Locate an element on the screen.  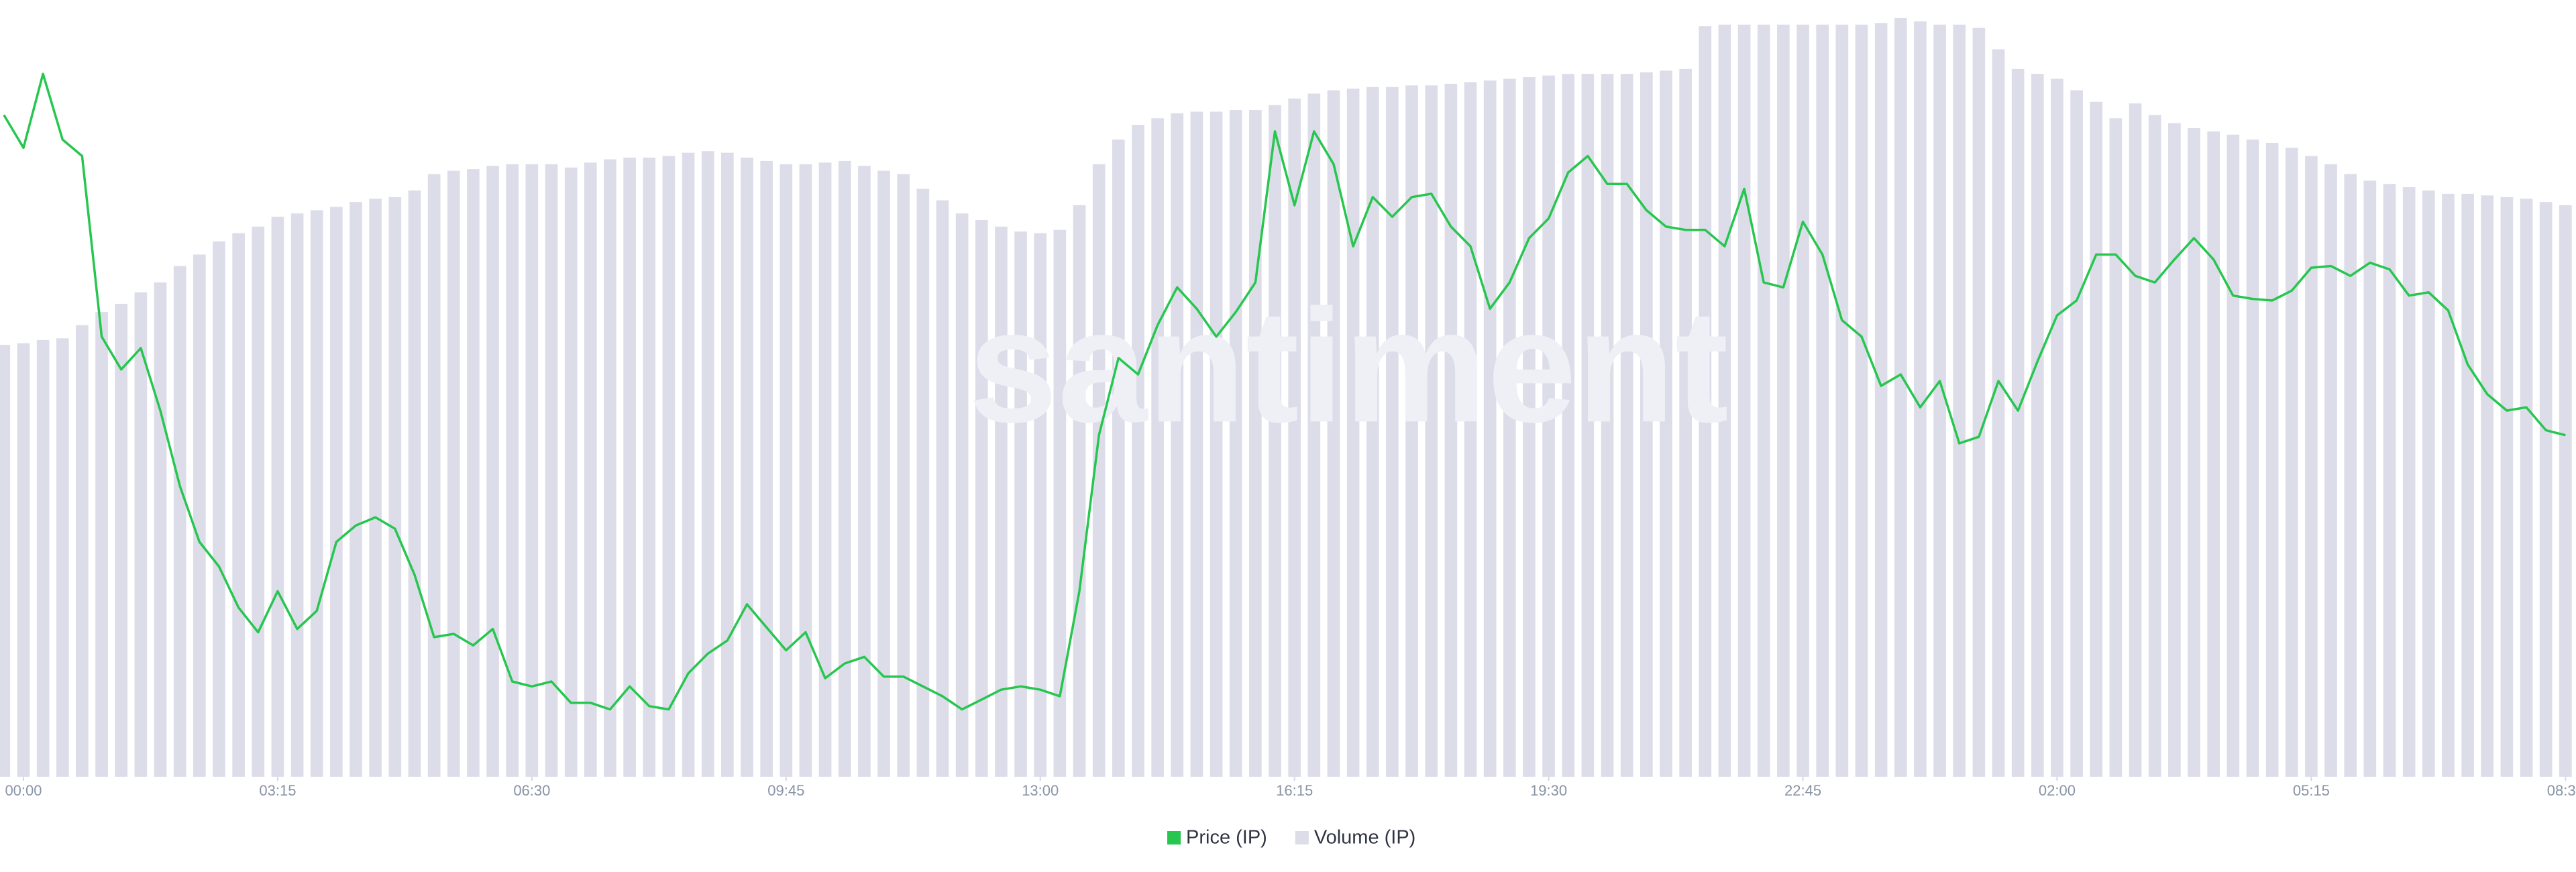
x-tick-label: 16:15 is located at coordinates (1294, 790).